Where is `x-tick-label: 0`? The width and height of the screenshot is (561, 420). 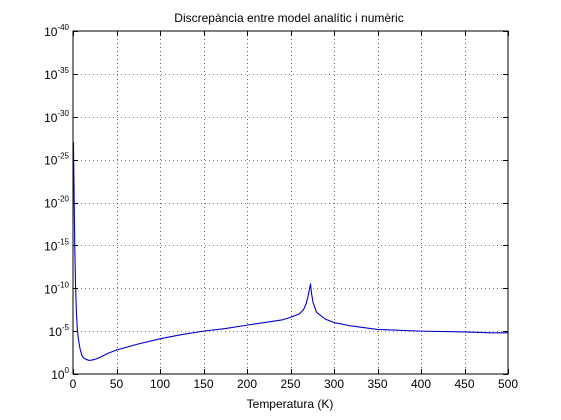
x-tick-label: 0 is located at coordinates (73, 384).